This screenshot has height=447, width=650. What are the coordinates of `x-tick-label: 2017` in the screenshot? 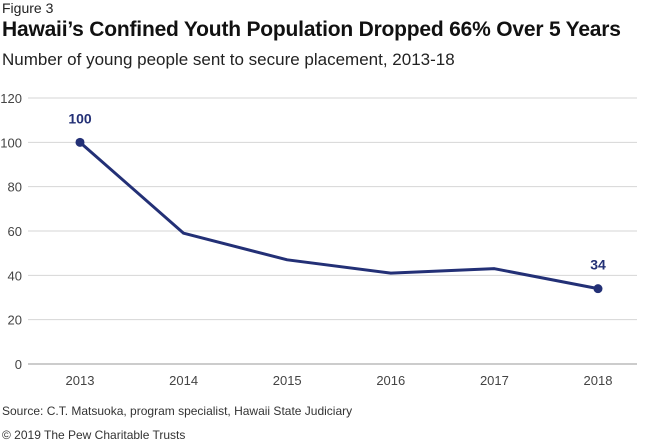 It's located at (494, 380).